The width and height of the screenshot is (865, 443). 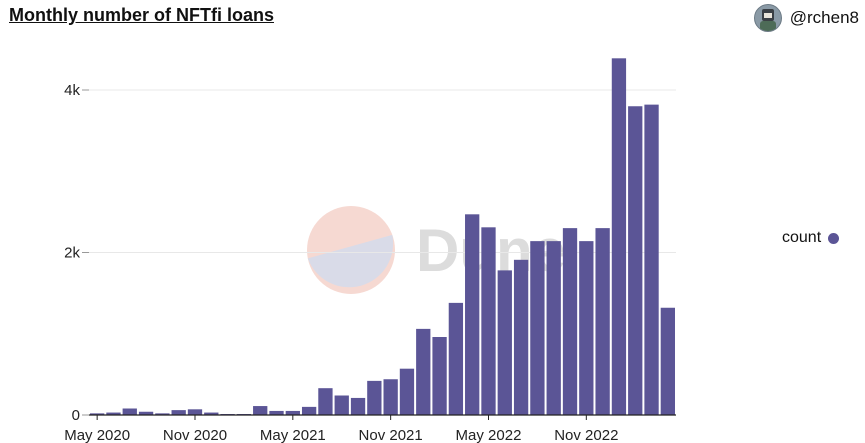 What do you see at coordinates (72, 90) in the screenshot?
I see `y-tick-label: 4k` at bounding box center [72, 90].